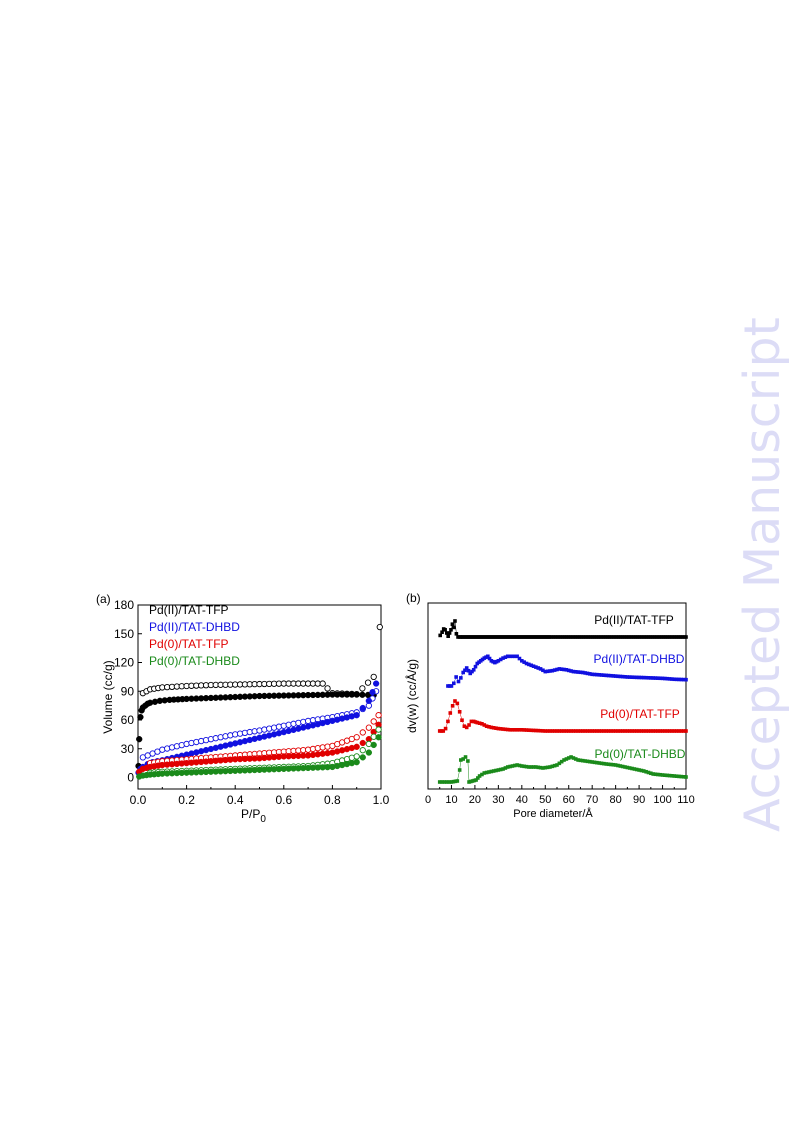 The height and width of the screenshot is (1121, 793). I want to click on adsorption-point, so click(378, 737).